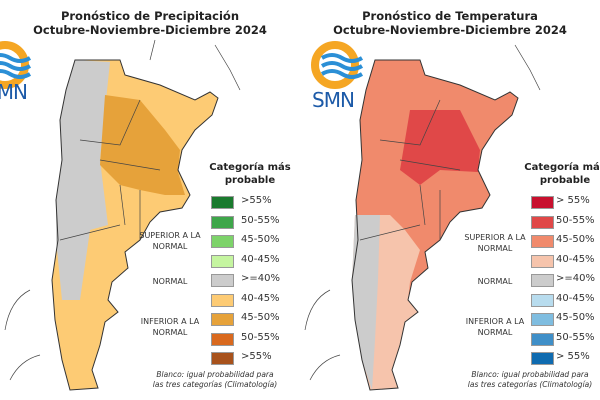  What do you see at coordinates (142, 145) in the screenshot?
I see `below-normal-region` at bounding box center [142, 145].